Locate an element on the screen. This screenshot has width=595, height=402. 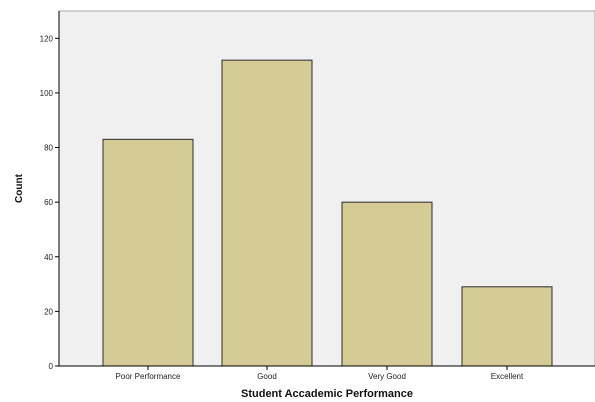
y-axis-title: Count is located at coordinates (19, 188).